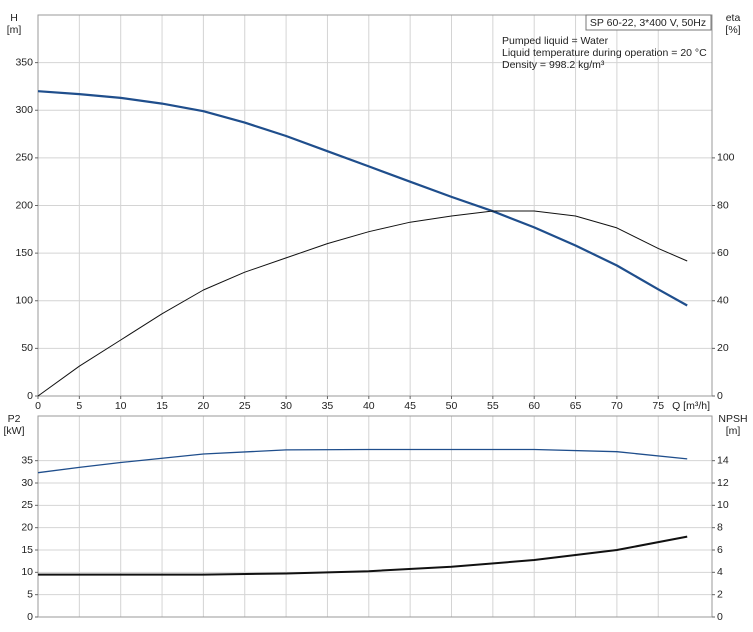 Image resolution: width=753 pixels, height=632 pixels. What do you see at coordinates (27, 348) in the screenshot?
I see `y-tick-label: 50` at bounding box center [27, 348].